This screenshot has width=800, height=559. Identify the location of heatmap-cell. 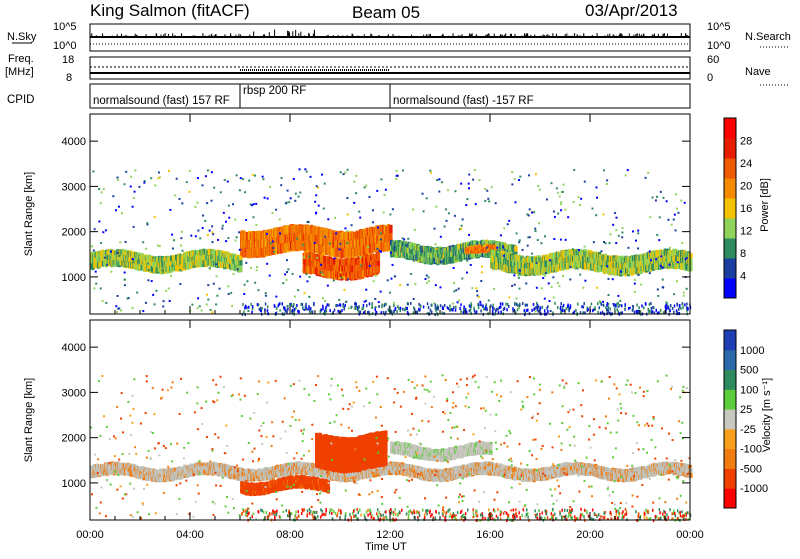
(378, 269).